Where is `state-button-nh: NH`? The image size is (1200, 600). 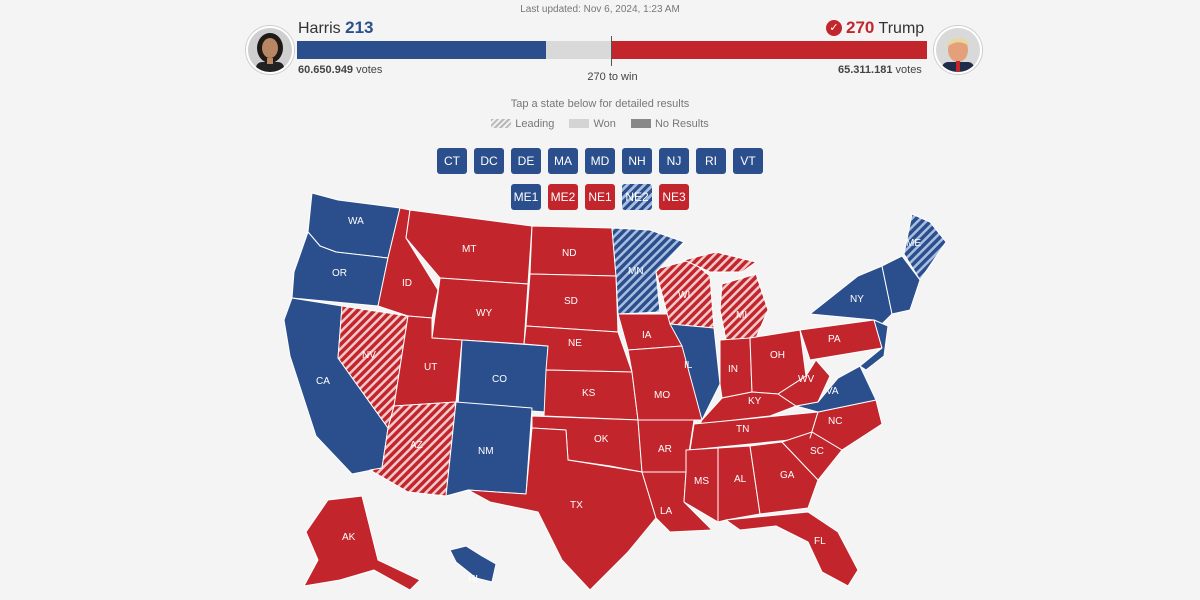
state-button-nh: NH is located at coordinates (637, 161).